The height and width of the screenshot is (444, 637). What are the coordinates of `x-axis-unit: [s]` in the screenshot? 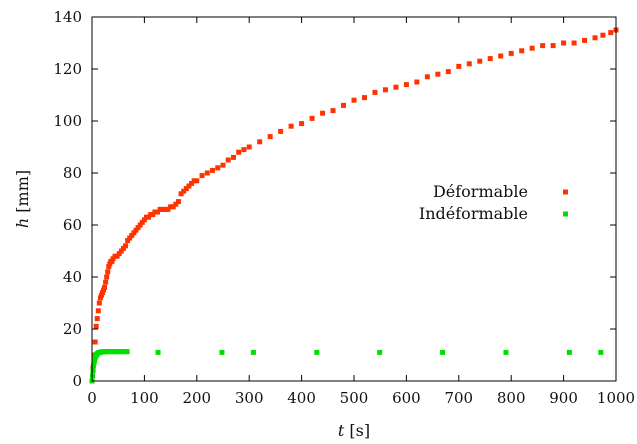 It's located at (357, 430).